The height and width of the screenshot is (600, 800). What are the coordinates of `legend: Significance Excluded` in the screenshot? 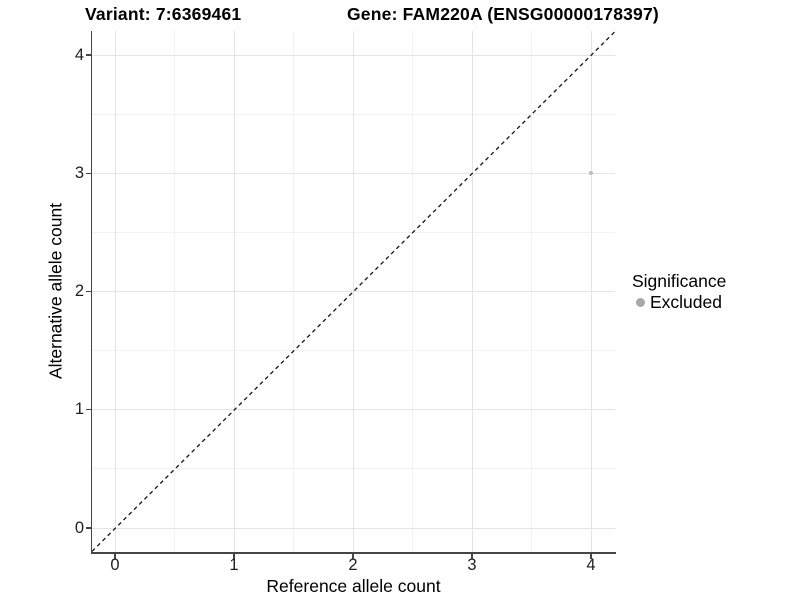 It's located at (679, 291).